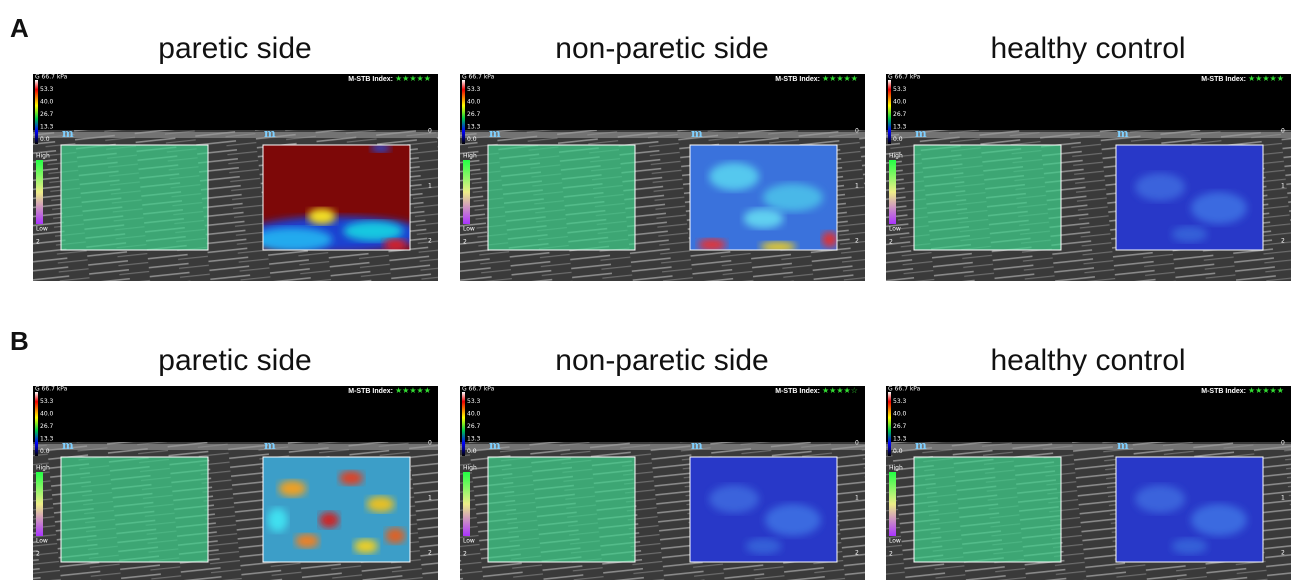  I want to click on panel-label: A, so click(19, 28).